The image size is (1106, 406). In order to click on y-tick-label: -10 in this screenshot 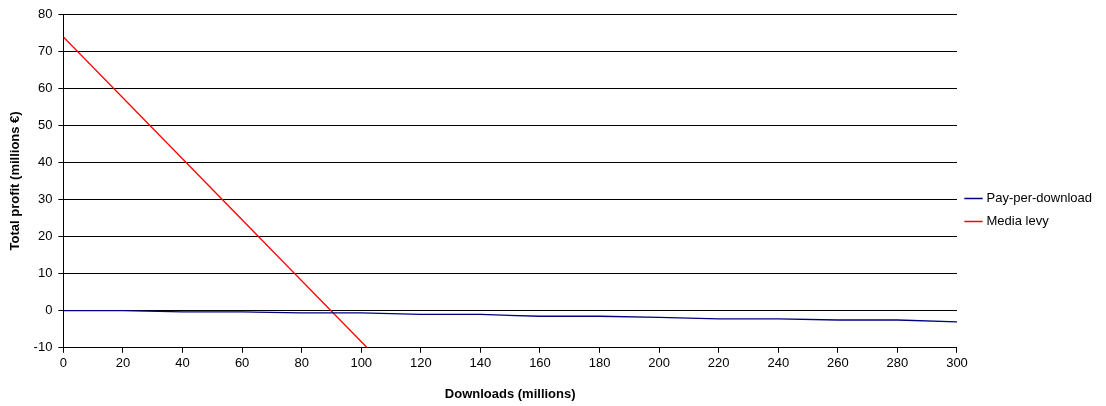, I will do `click(43, 347)`.